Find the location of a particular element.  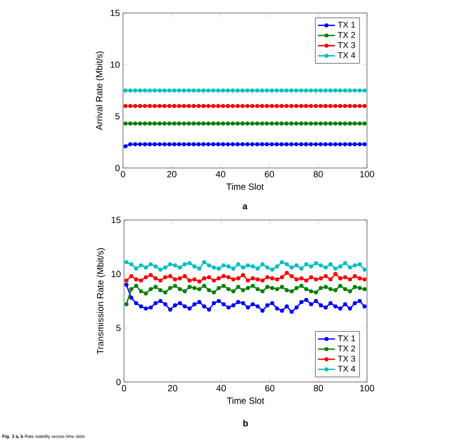

legend-label: TX 4 is located at coordinates (347, 55).